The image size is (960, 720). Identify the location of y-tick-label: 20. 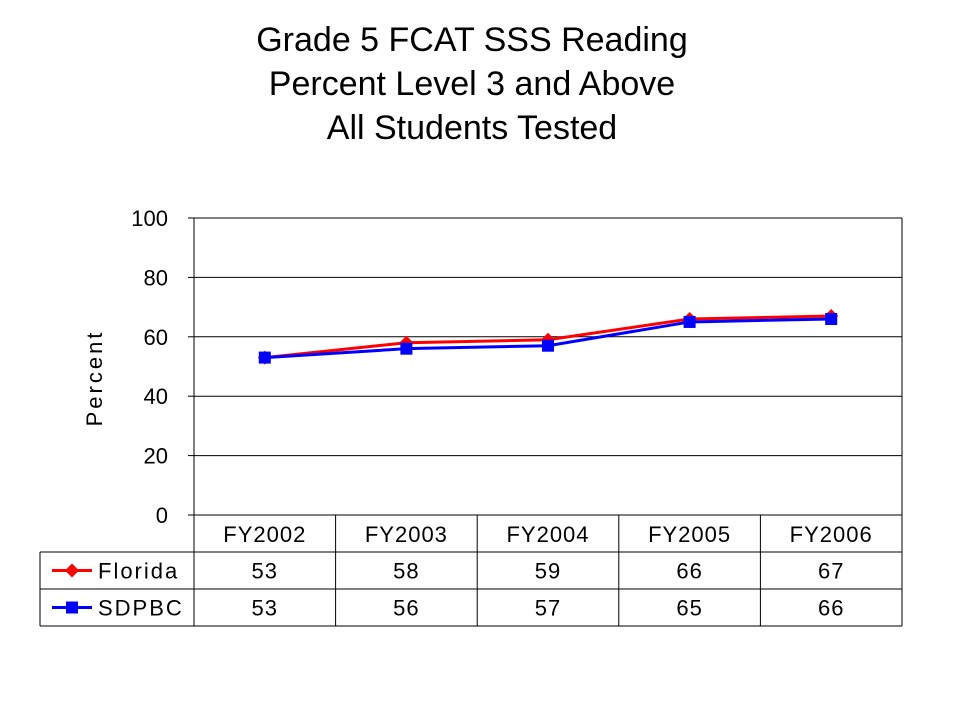
(156, 456).